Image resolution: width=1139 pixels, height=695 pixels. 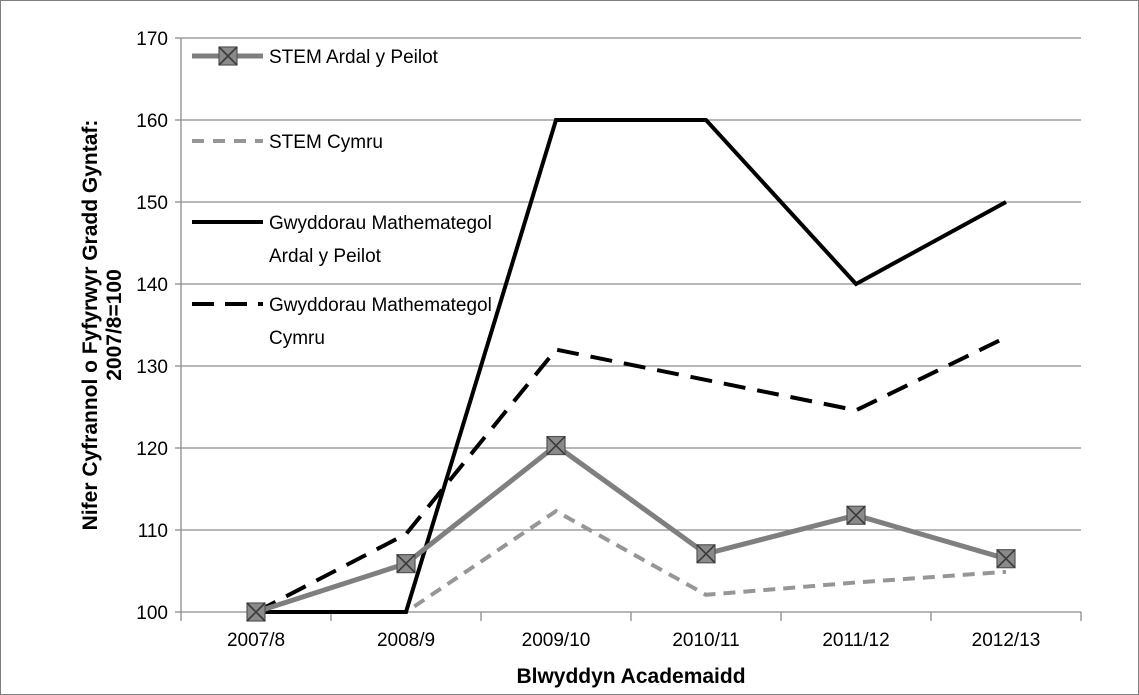 What do you see at coordinates (630, 676) in the screenshot?
I see `x-axis-title: Blwyddyn Academaidd` at bounding box center [630, 676].